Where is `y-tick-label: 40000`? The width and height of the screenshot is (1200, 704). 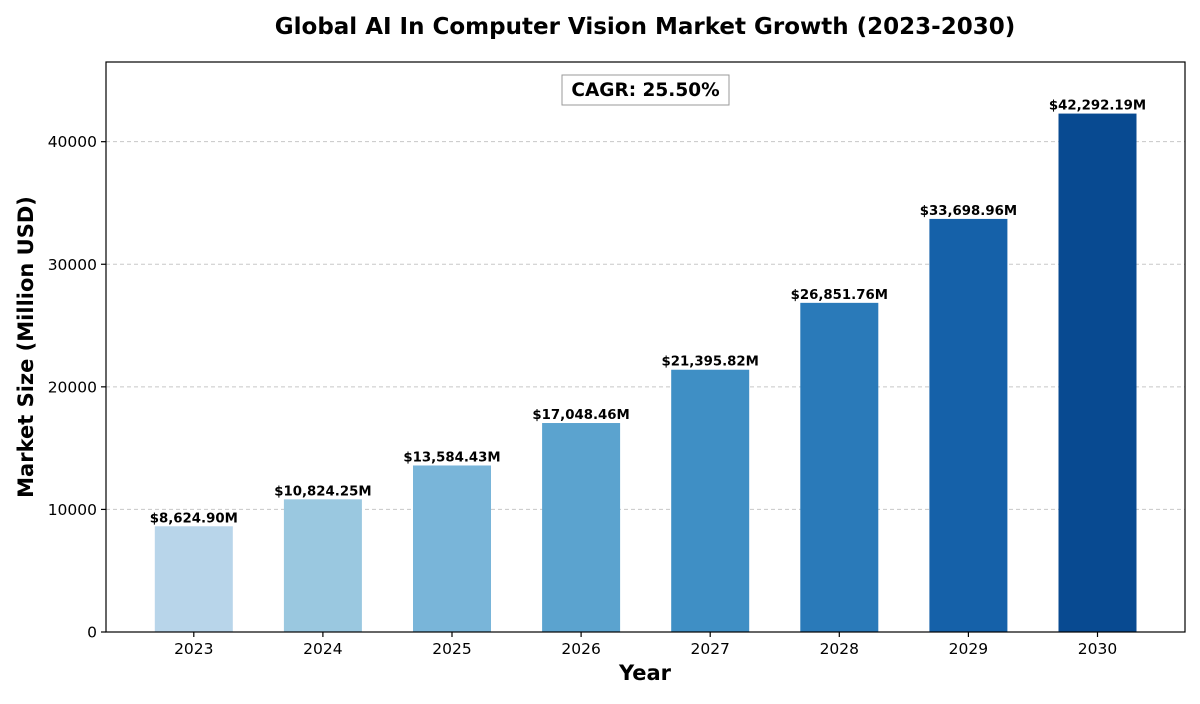
y-tick-label: 40000 is located at coordinates (72, 142).